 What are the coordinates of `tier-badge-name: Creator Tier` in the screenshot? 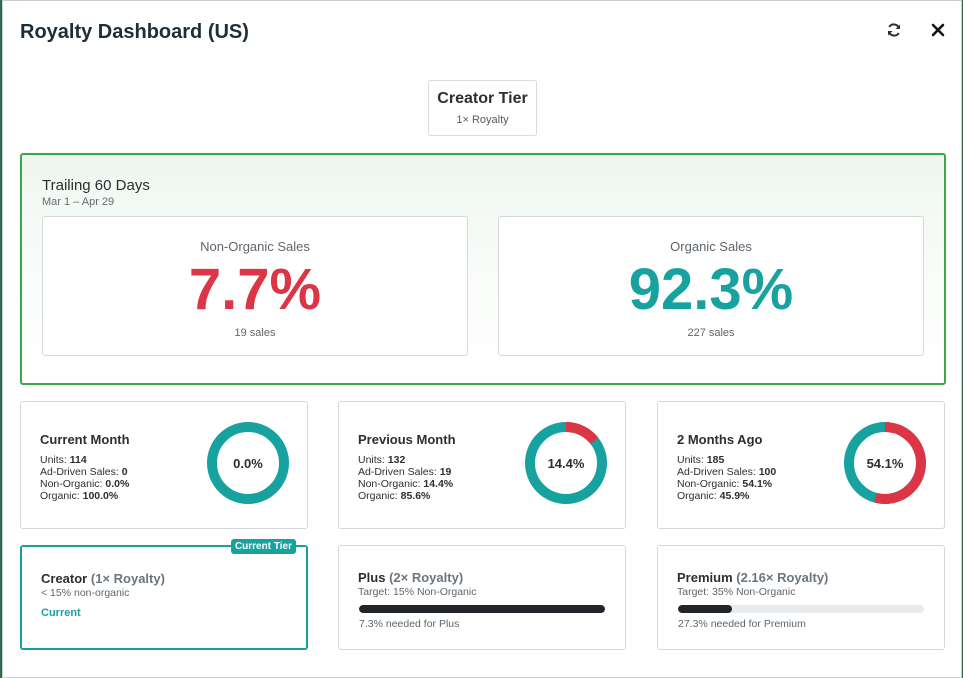 It's located at (482, 98).